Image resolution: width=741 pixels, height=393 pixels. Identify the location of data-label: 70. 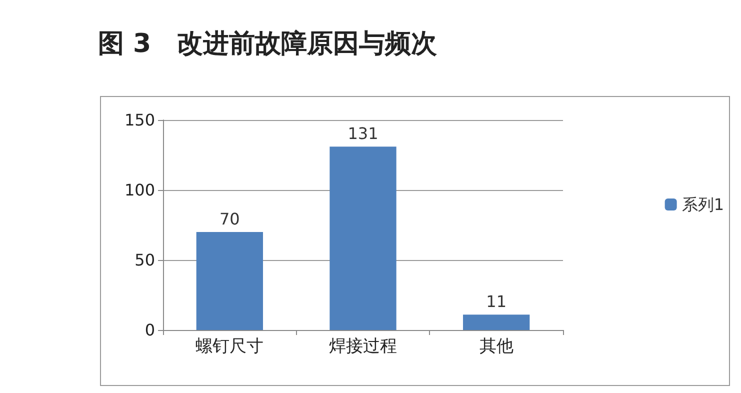
(229, 219).